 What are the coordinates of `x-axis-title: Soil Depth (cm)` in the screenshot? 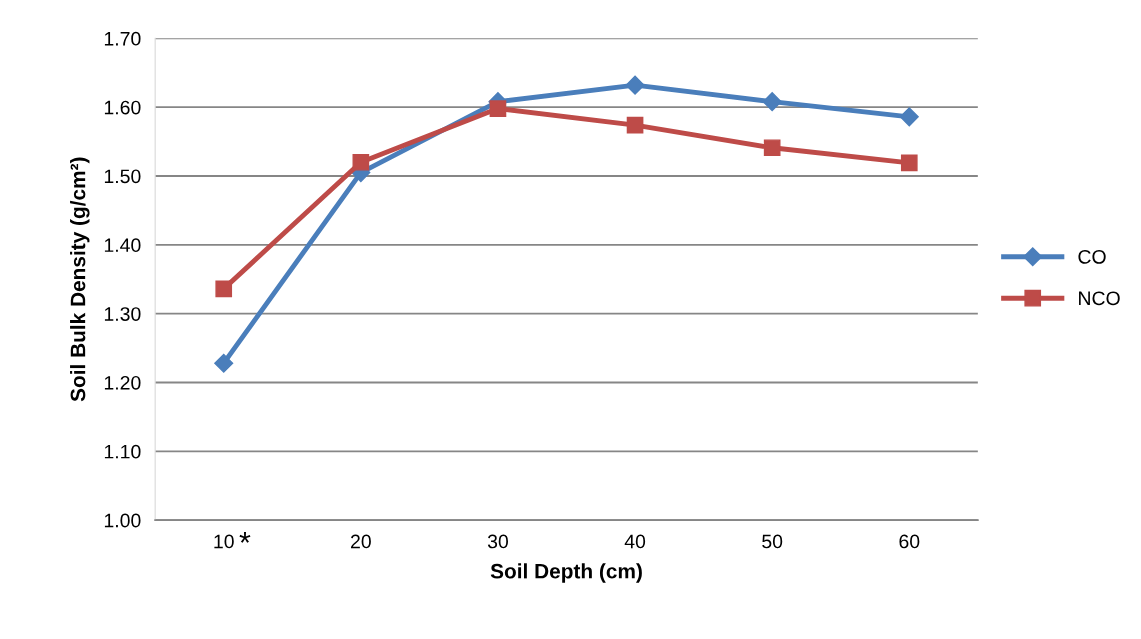 It's located at (566, 573).